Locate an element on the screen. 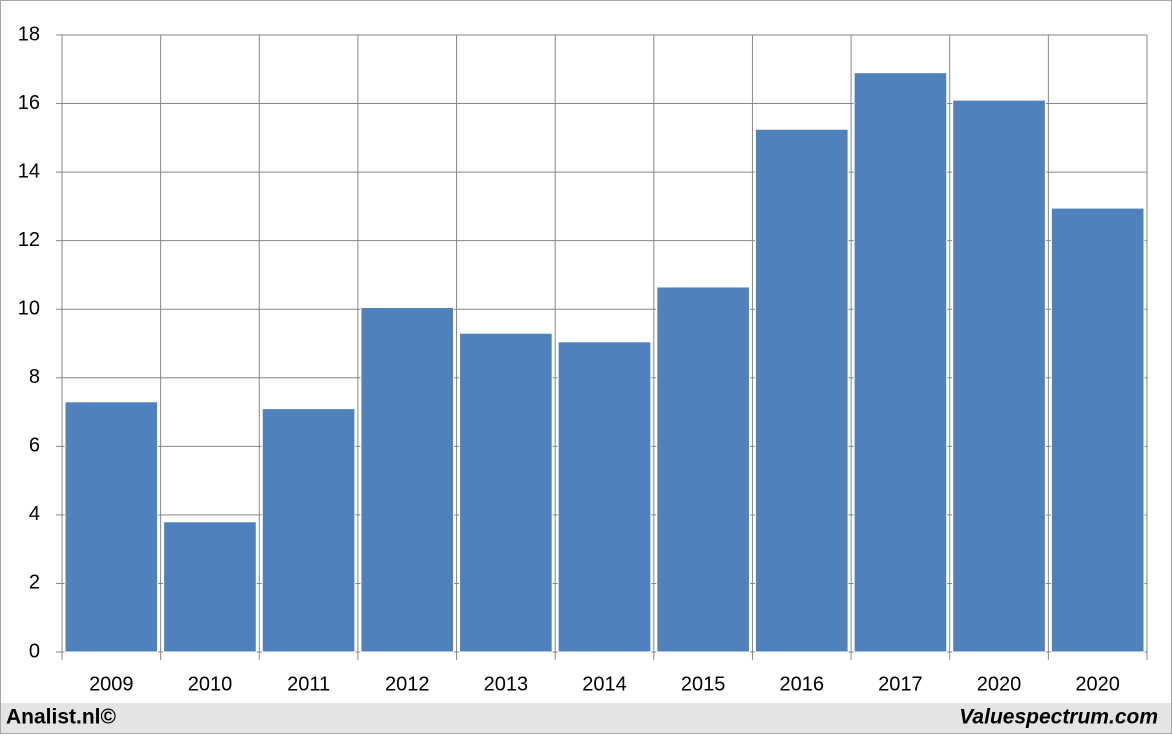  y-tick-label: 10 is located at coordinates (29, 309).